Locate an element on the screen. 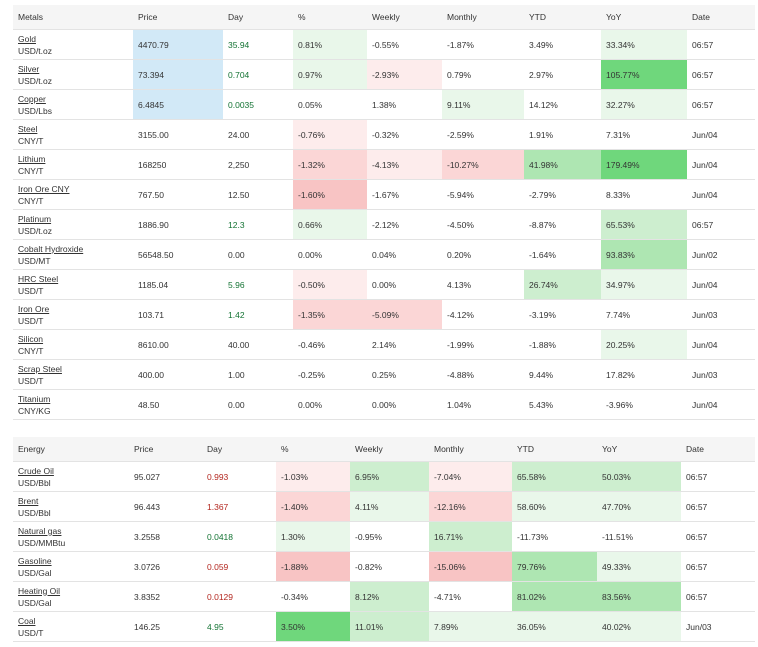  commodity-cell: Gold USD/t.oz is located at coordinates (73, 44).